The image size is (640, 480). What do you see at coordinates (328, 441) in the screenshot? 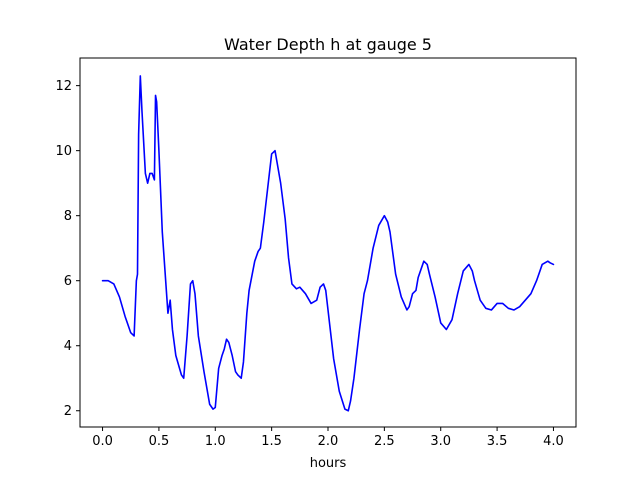
I see `x-tick-label: 2.0` at bounding box center [328, 441].